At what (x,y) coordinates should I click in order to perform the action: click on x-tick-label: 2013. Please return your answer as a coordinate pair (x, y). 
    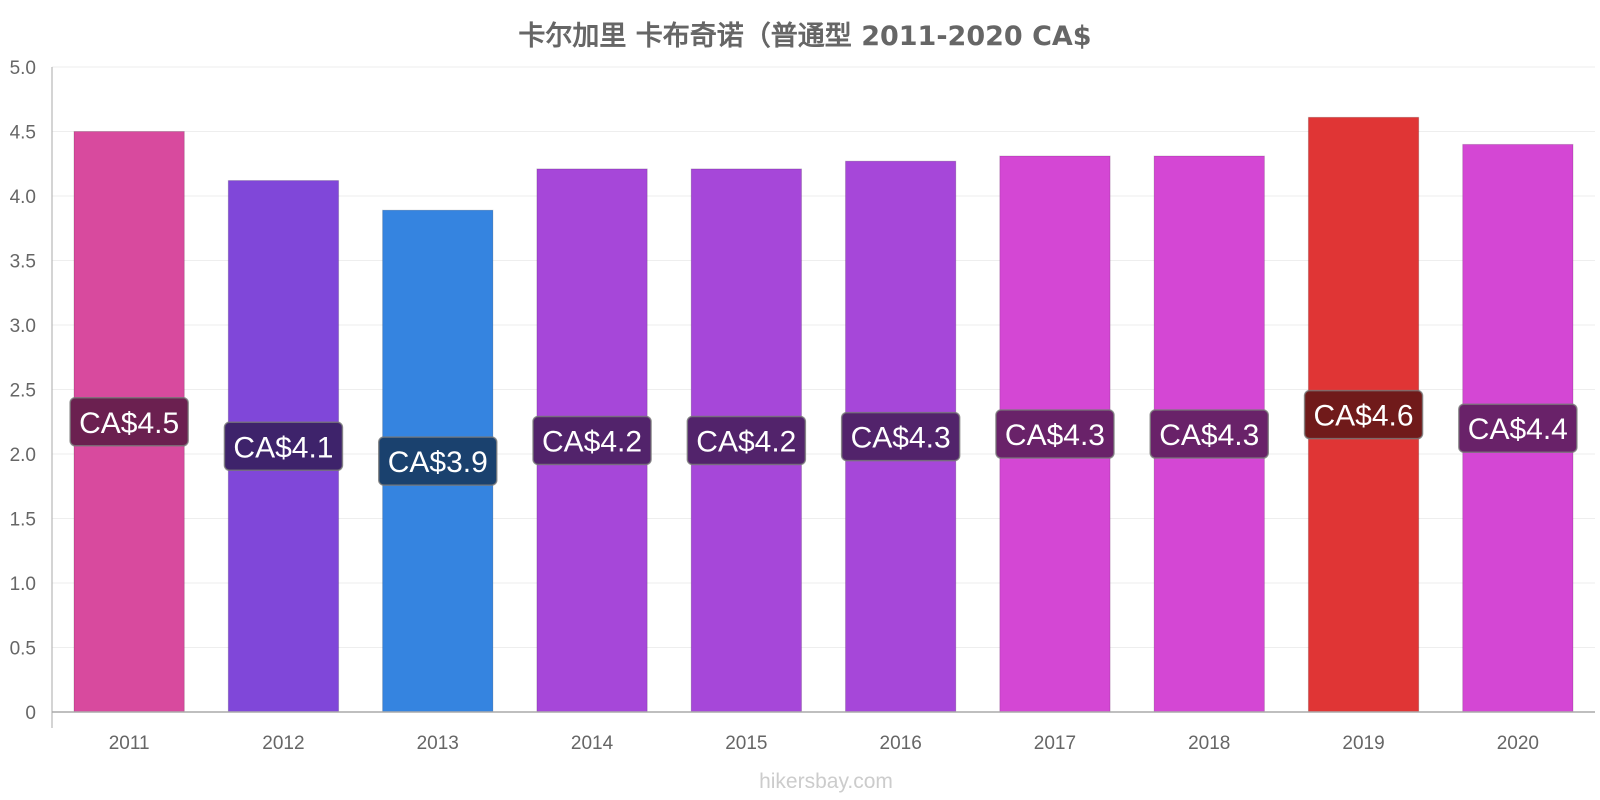
    Looking at the image, I should click on (438, 743).